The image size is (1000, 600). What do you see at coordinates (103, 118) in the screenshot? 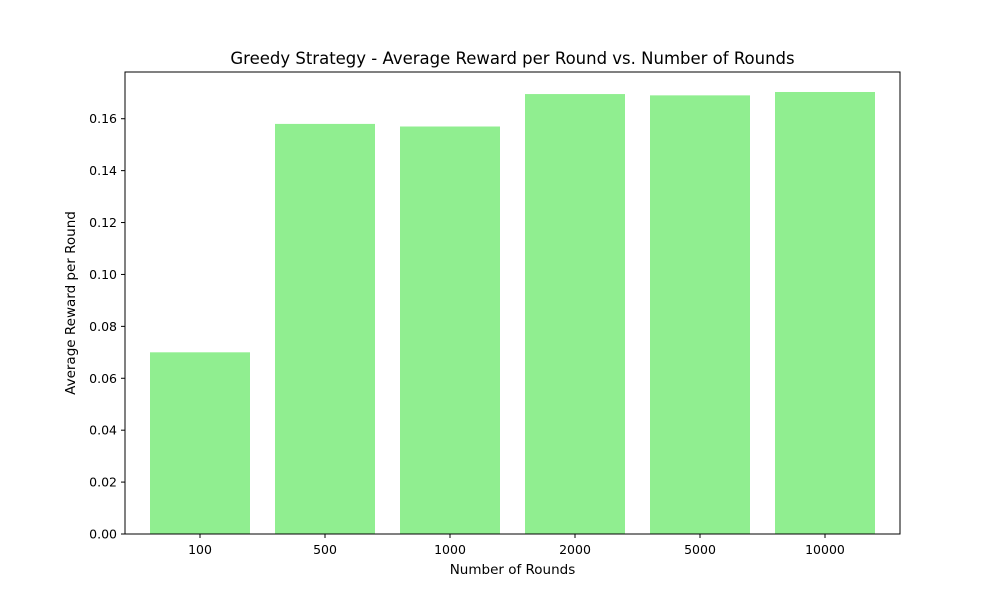
I see `y-tick-label: 0.16` at bounding box center [103, 118].